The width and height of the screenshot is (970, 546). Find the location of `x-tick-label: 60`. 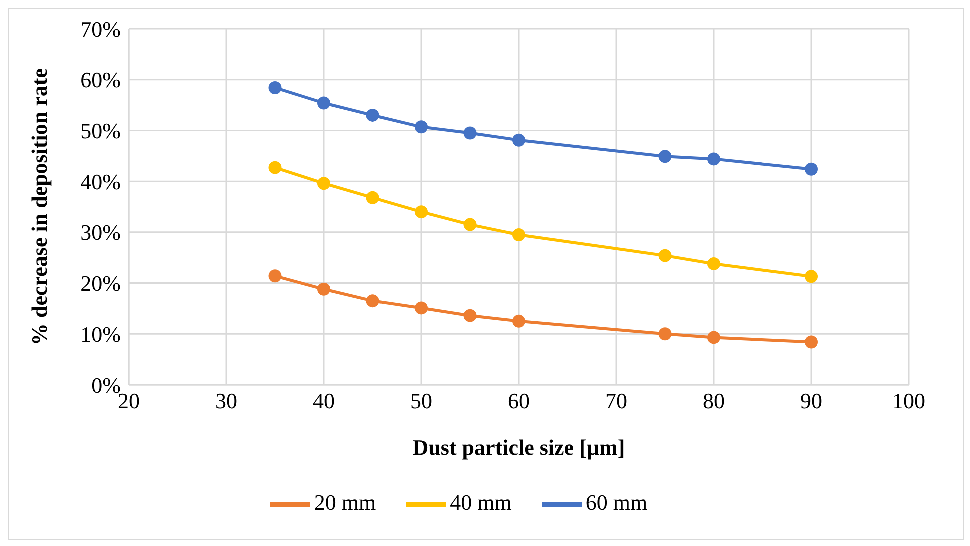

x-tick-label: 60 is located at coordinates (519, 401).